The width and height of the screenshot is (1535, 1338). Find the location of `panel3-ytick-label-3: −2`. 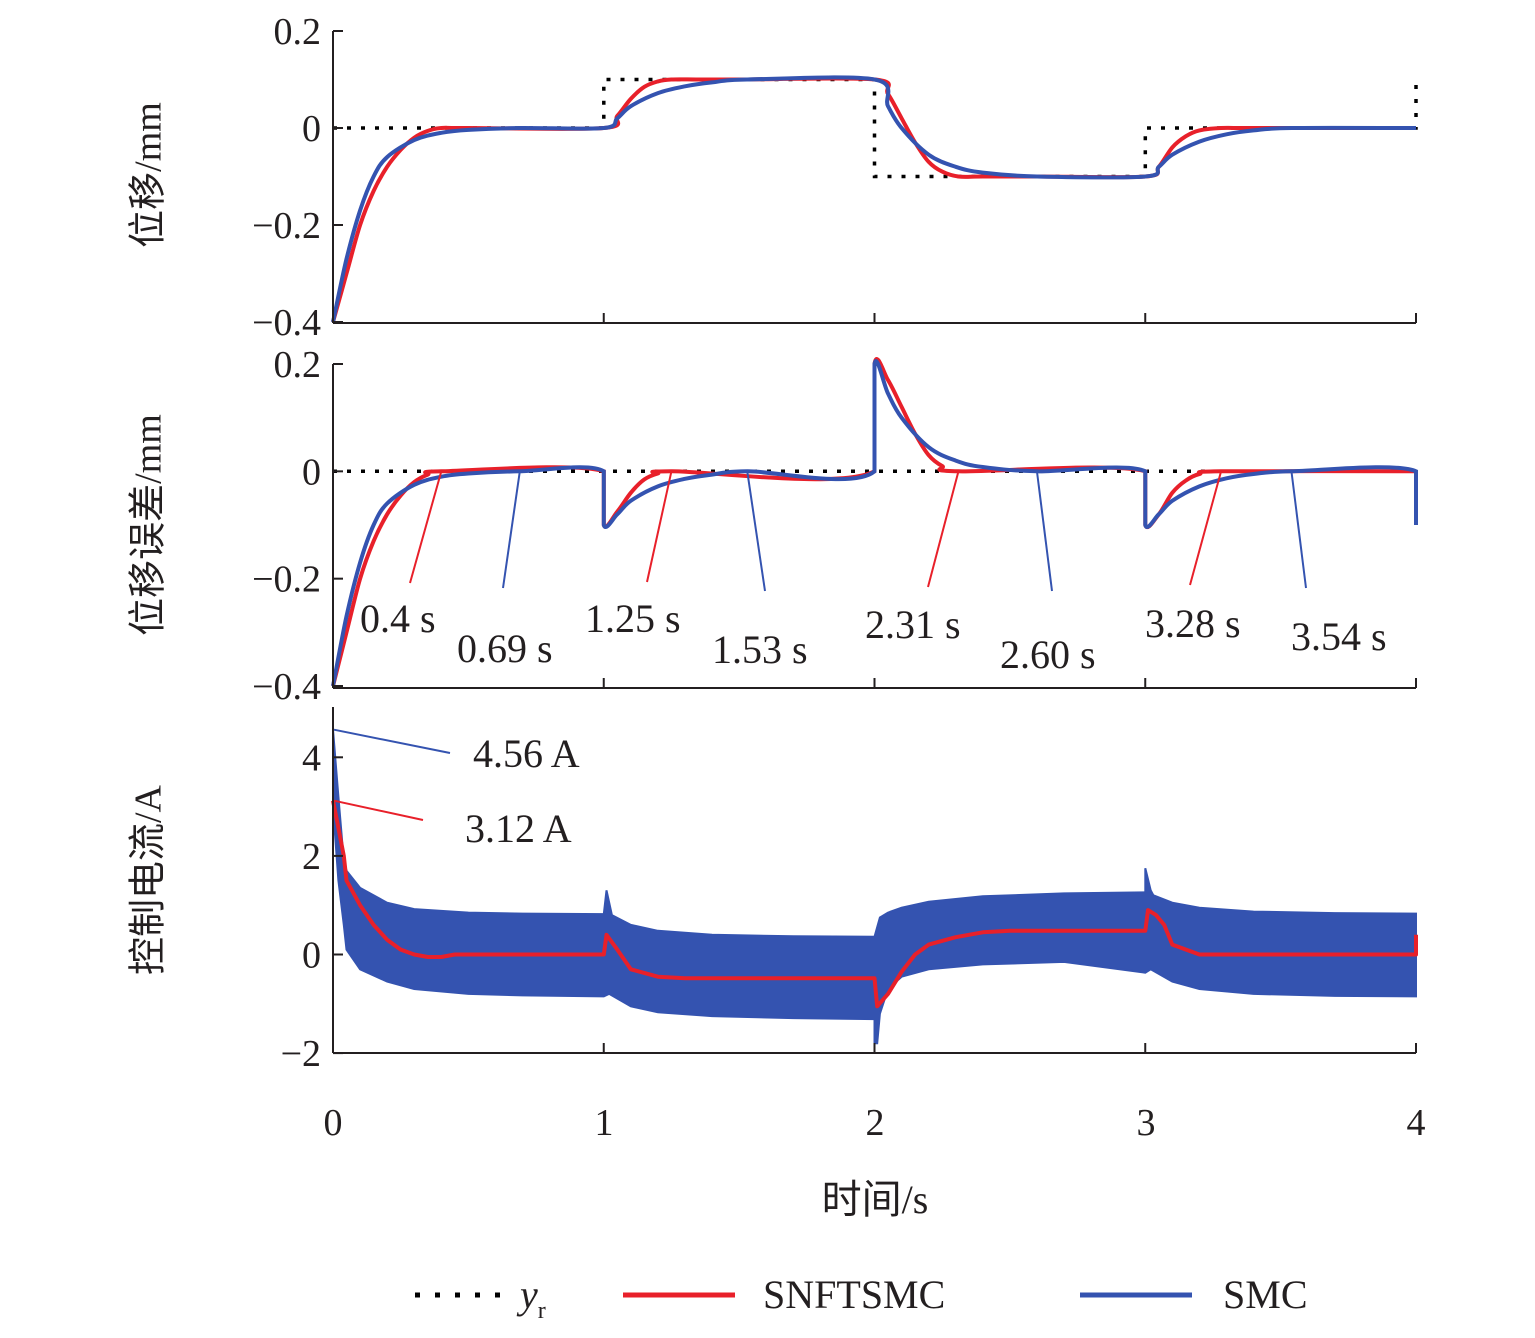

panel3-ytick-label-3: −2 is located at coordinates (301, 1054).